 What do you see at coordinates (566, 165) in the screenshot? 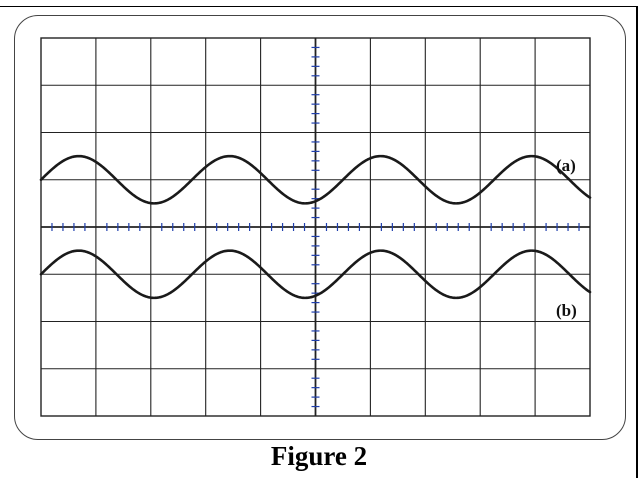
I see `trace-label-a: (a)` at bounding box center [566, 165].